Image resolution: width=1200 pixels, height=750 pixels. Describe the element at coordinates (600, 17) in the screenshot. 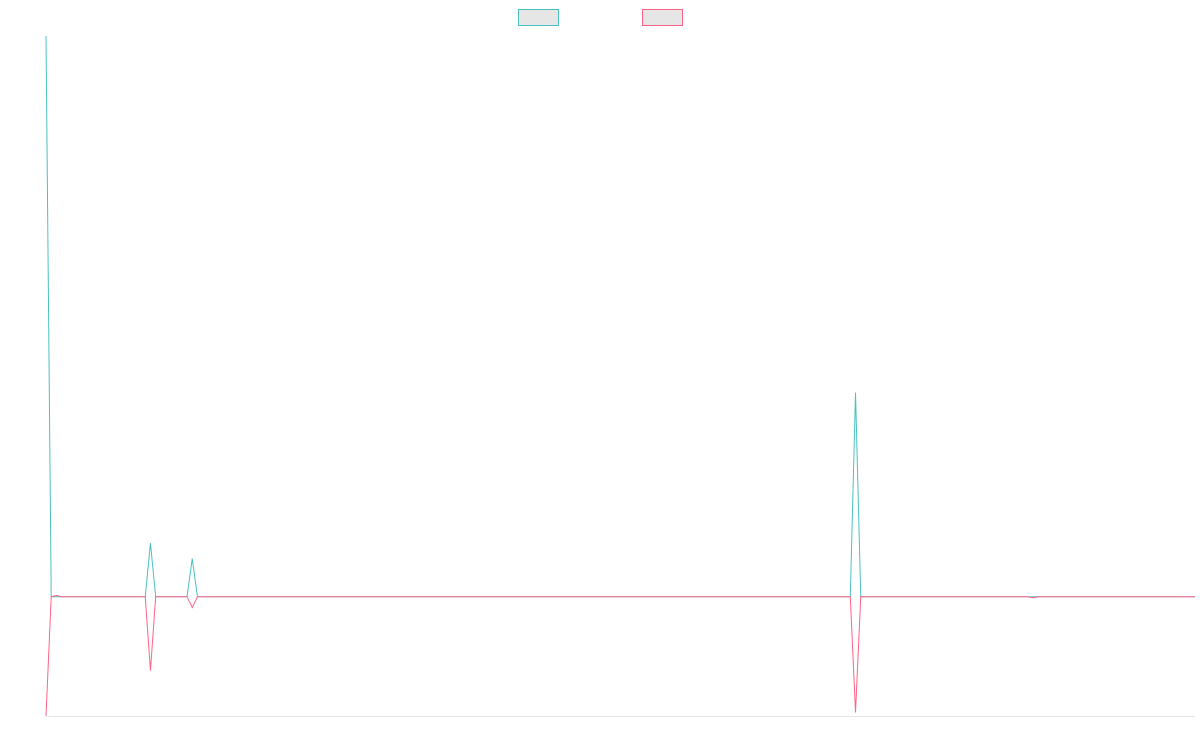

I see `legend` at that location.